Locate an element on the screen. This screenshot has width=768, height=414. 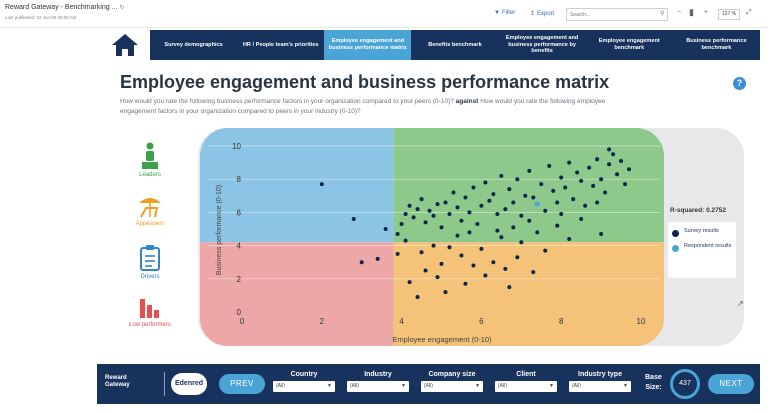
home-icon is located at coordinates (125, 45).